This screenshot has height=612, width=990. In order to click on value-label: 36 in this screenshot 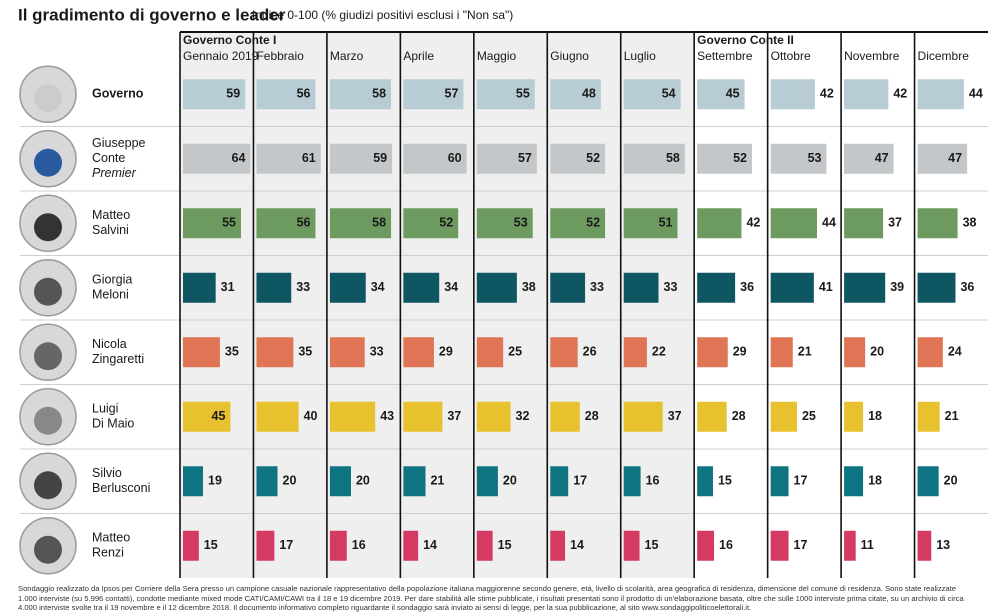, I will do `click(747, 287)`.